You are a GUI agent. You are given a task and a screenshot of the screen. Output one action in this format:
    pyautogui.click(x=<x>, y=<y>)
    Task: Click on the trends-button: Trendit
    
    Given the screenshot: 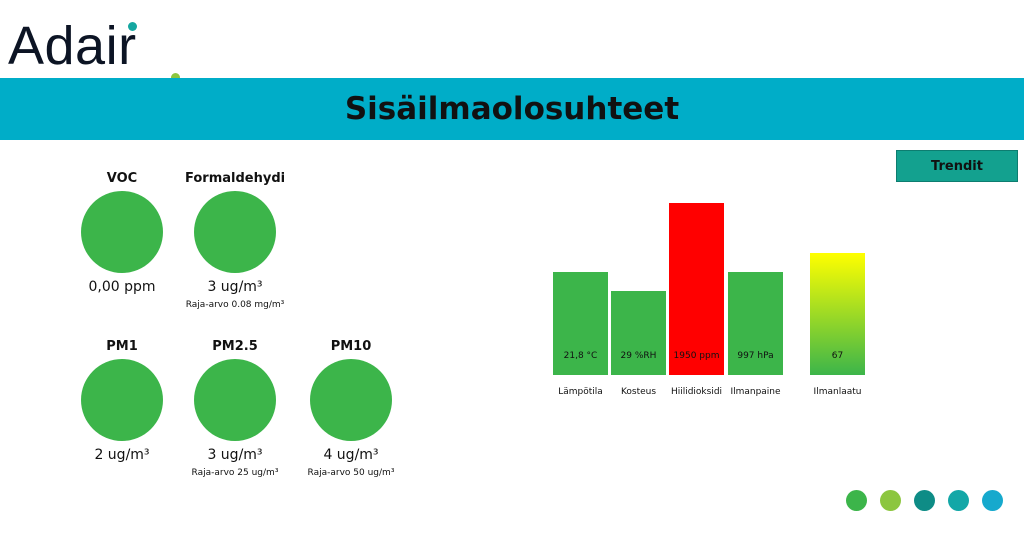 What is the action you would take?
    pyautogui.click(x=957, y=166)
    